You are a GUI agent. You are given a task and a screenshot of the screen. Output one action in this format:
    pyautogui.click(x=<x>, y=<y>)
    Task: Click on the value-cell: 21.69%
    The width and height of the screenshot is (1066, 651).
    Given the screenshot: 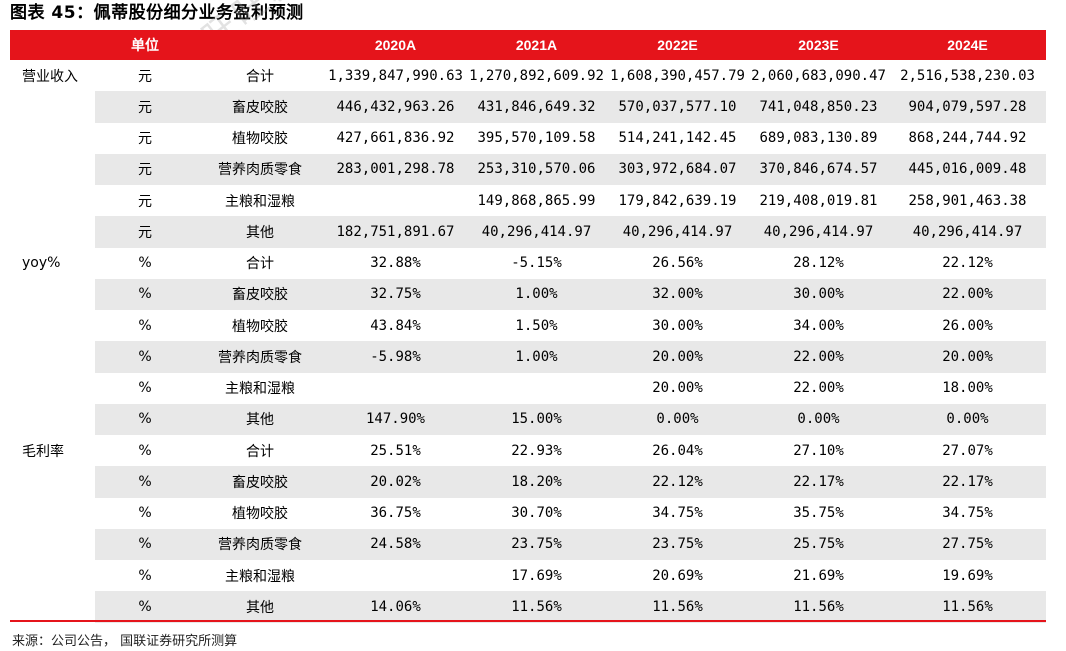 What is the action you would take?
    pyautogui.click(x=818, y=575)
    